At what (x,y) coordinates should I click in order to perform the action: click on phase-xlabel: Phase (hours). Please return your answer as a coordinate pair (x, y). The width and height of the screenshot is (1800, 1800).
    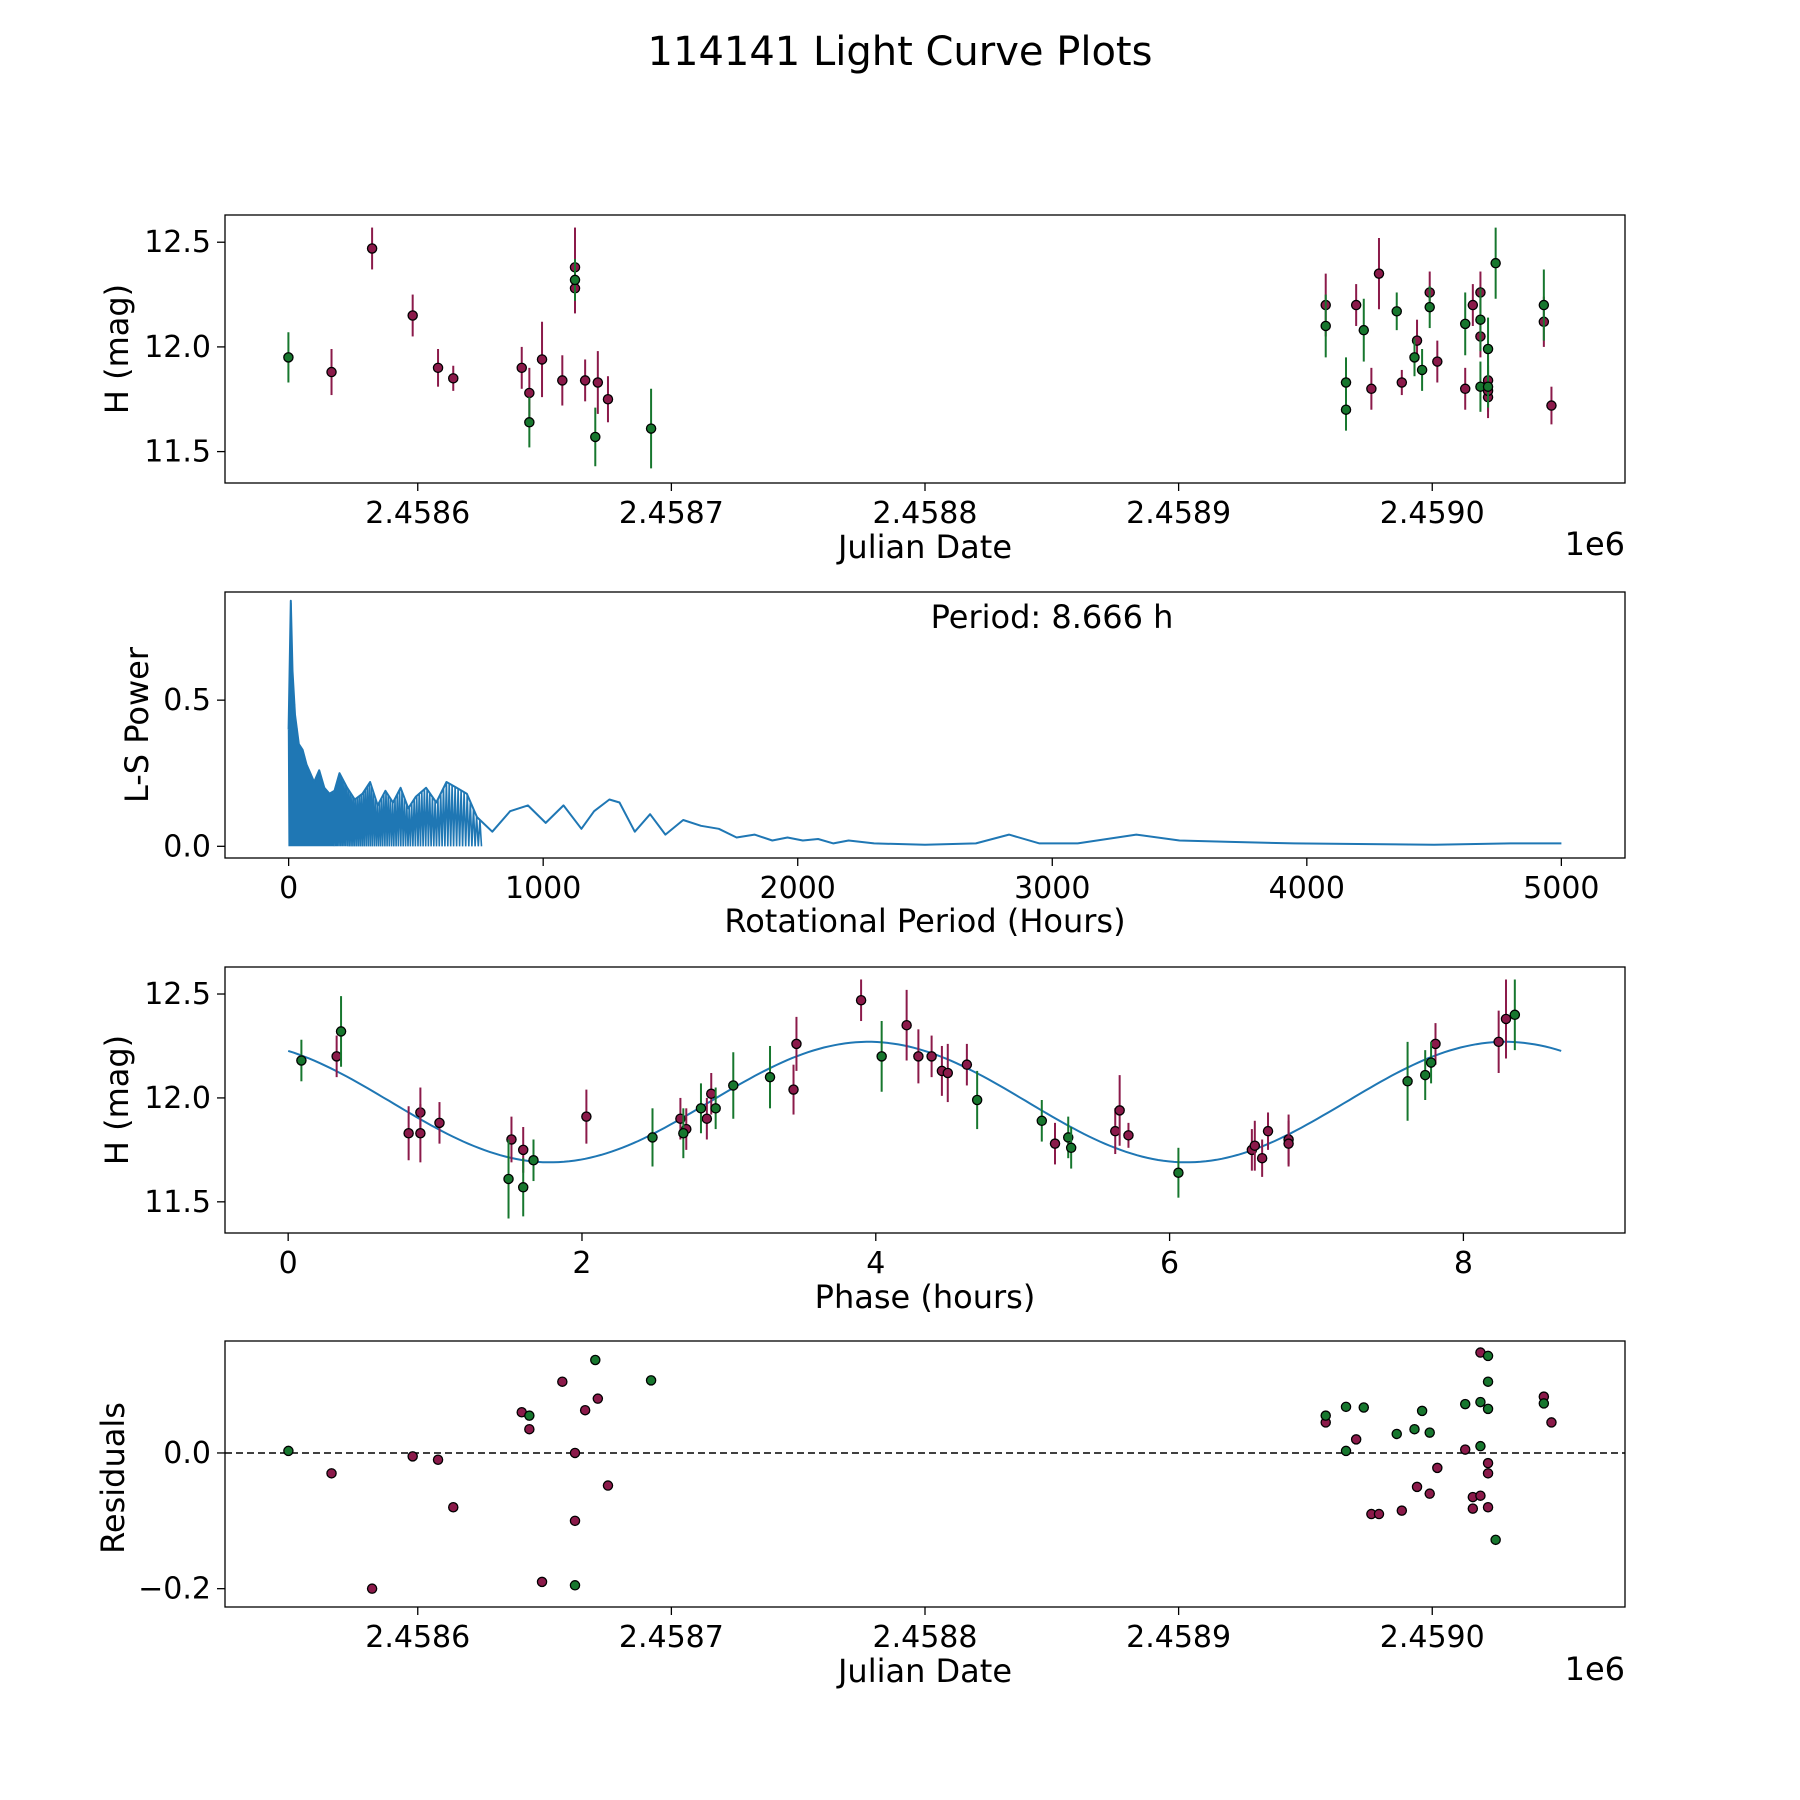
    Looking at the image, I should click on (925, 1297).